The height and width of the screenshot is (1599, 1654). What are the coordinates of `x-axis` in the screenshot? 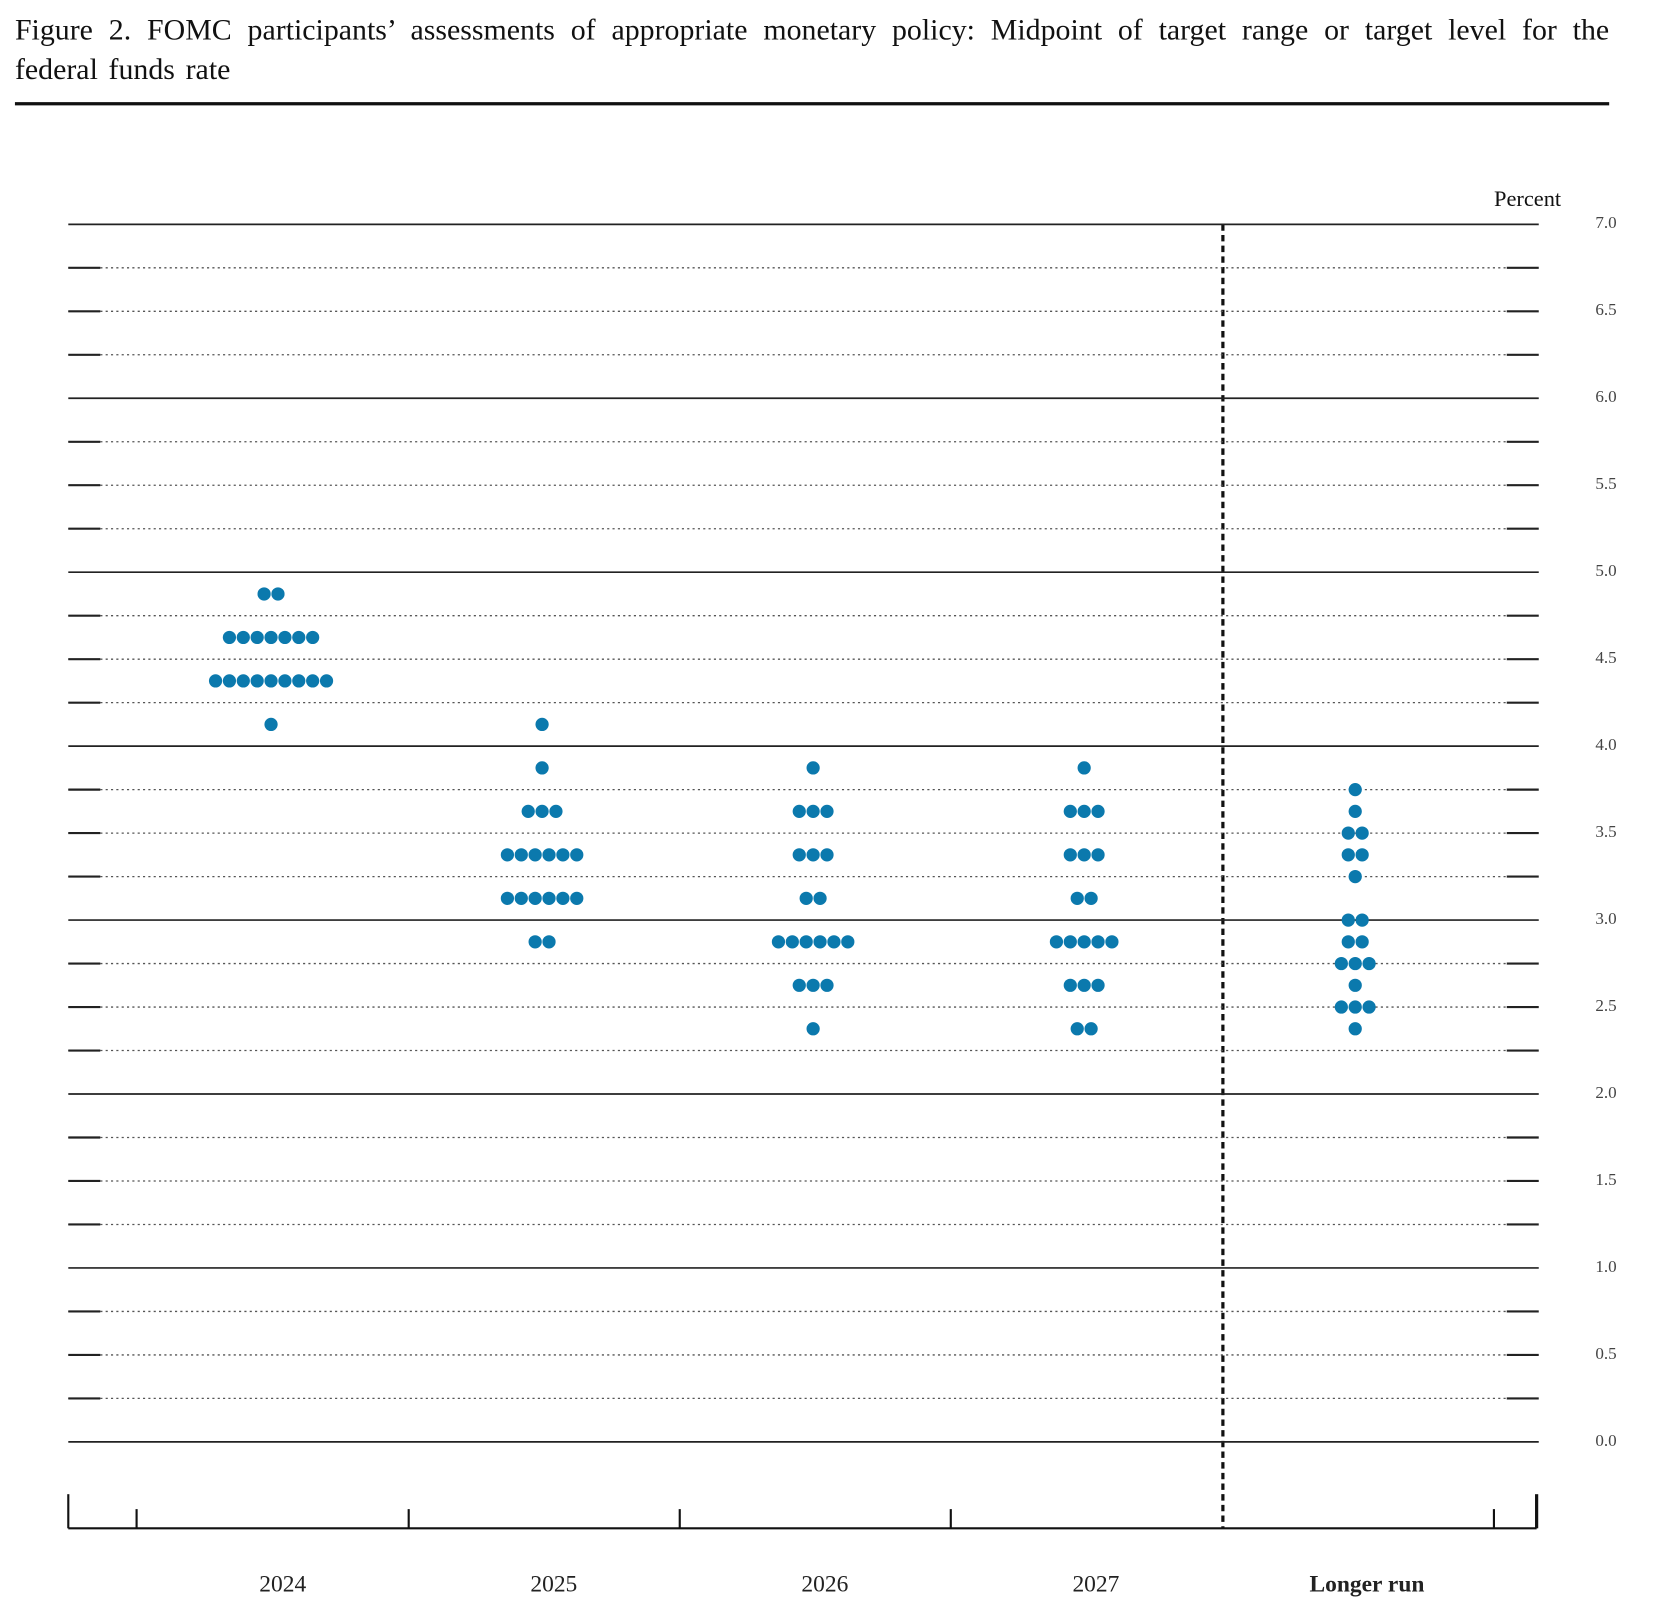 It's located at (803, 1512).